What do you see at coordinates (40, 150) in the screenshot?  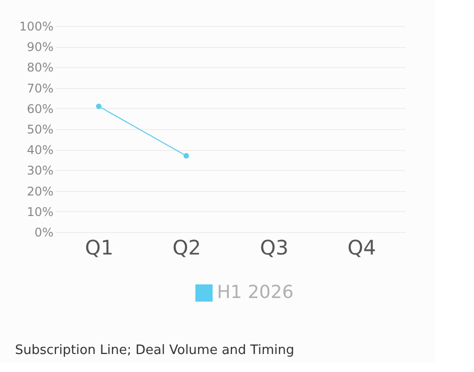 I see `y-tick-label: 40%` at bounding box center [40, 150].